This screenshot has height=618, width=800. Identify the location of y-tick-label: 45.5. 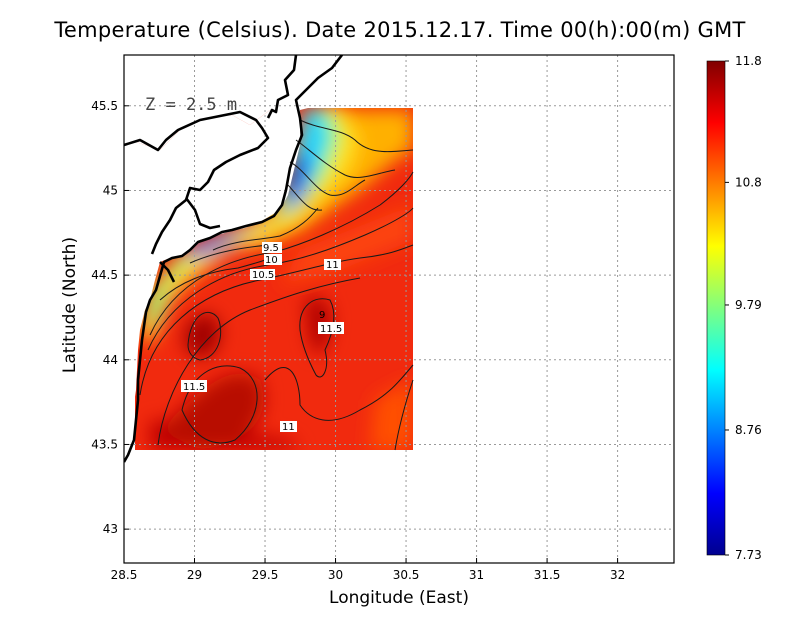
(104, 106).